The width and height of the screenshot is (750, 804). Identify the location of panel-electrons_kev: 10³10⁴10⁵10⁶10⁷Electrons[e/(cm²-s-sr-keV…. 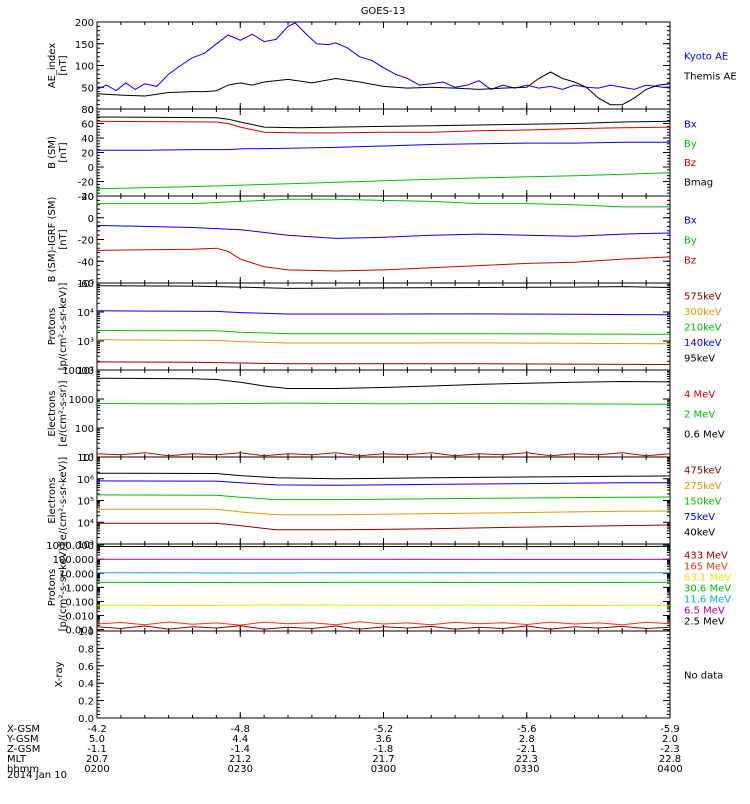
(384, 502).